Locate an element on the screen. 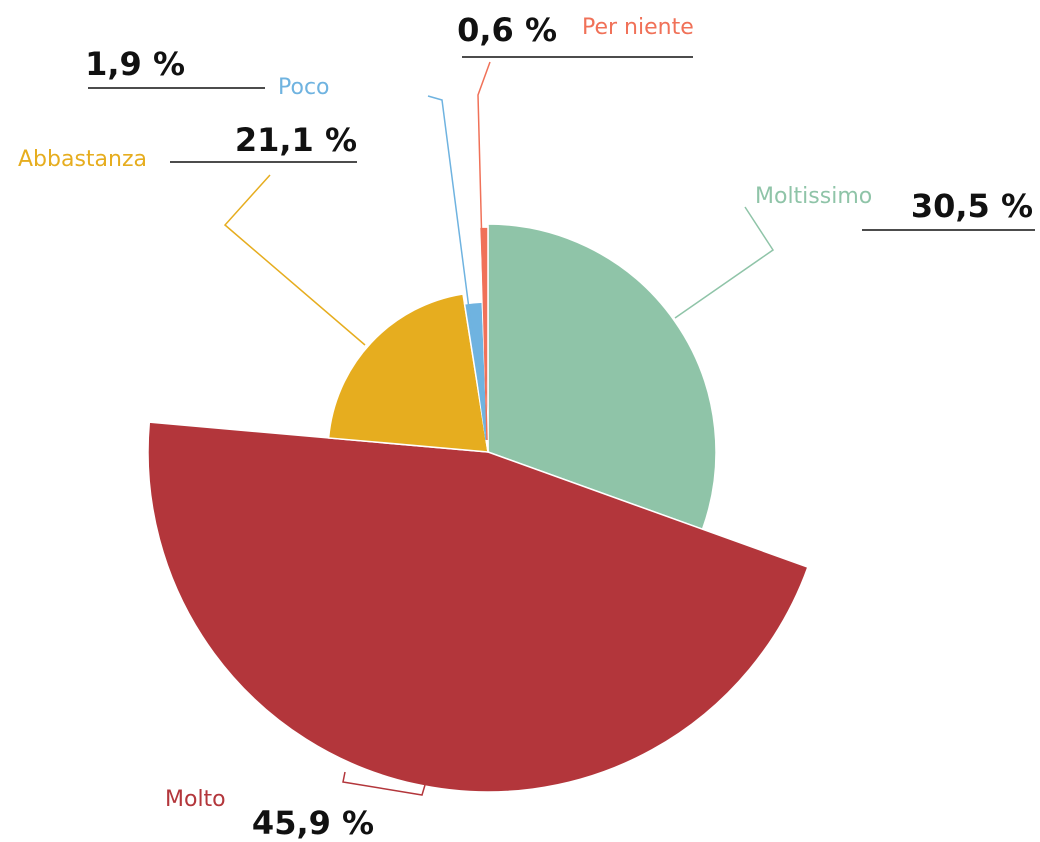  value-label: 0,6 % is located at coordinates (507, 30).